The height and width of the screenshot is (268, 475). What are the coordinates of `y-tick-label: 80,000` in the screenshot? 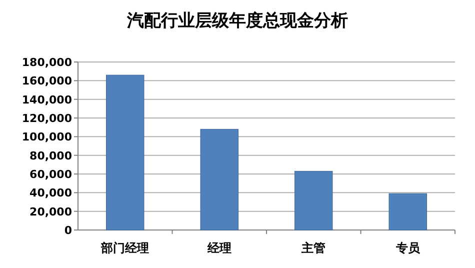 It's located at (51, 155).